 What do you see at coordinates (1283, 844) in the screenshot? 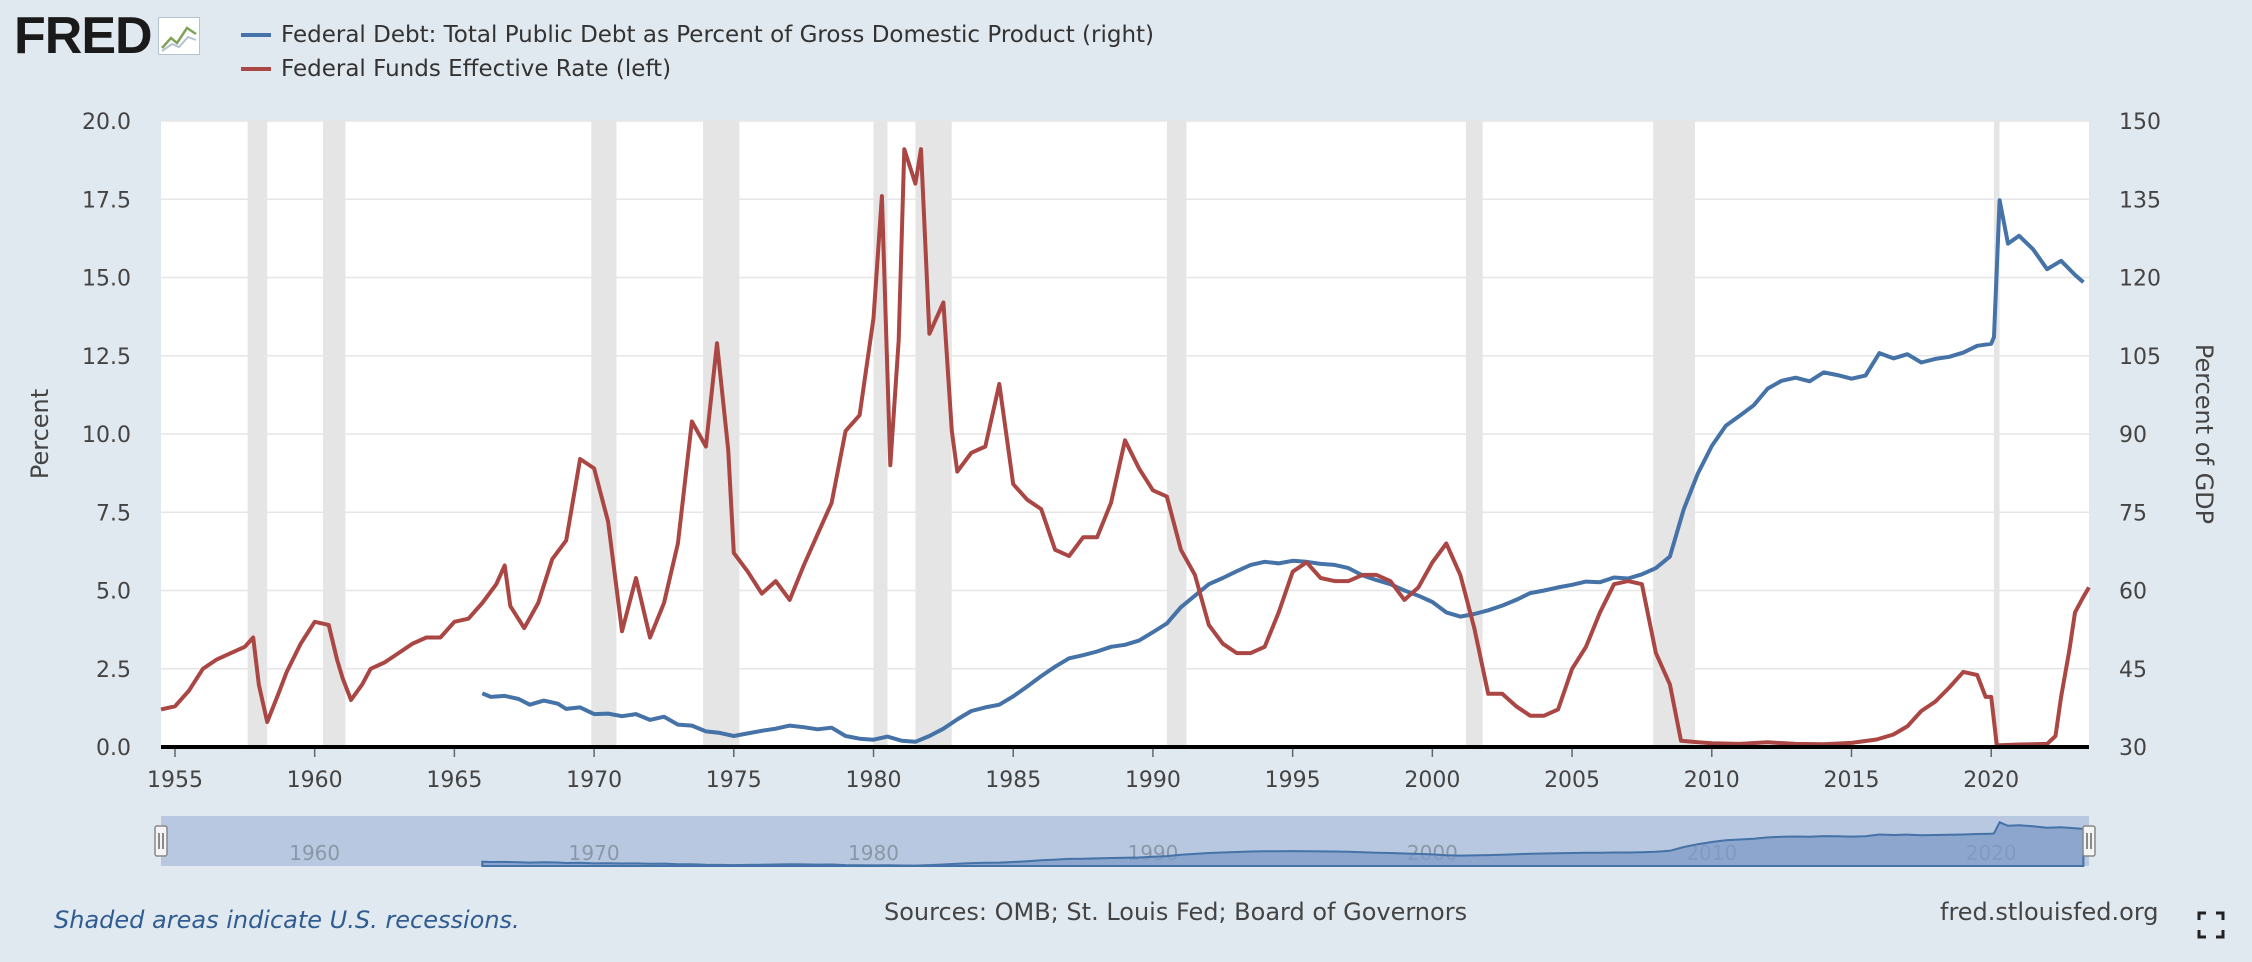
I see `navigator-series-area` at bounding box center [1283, 844].